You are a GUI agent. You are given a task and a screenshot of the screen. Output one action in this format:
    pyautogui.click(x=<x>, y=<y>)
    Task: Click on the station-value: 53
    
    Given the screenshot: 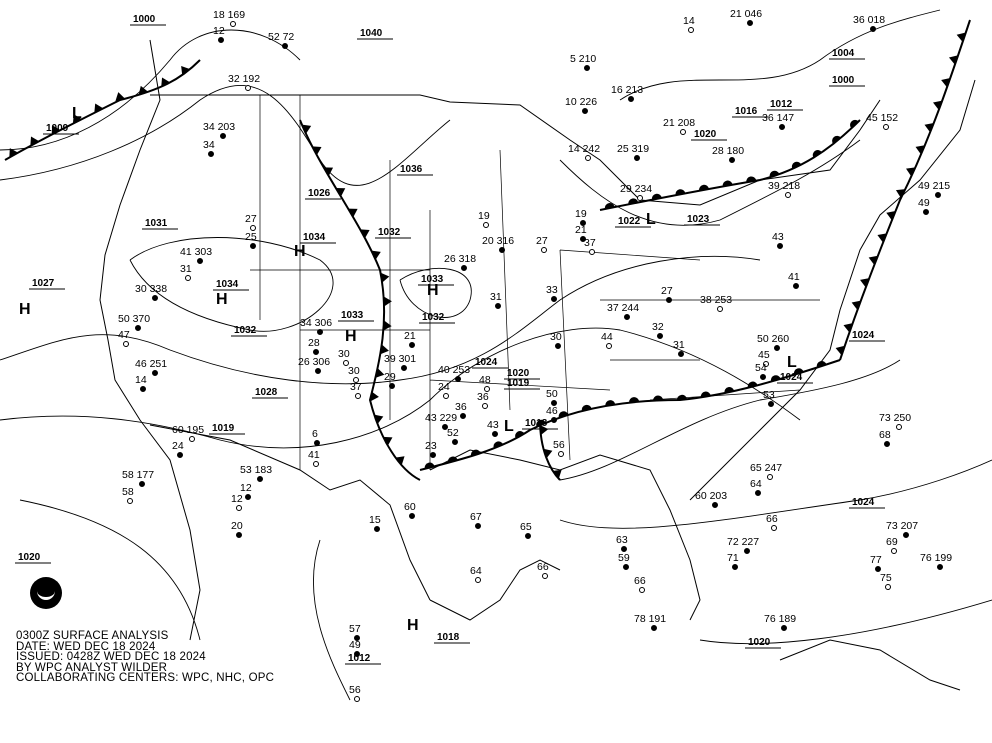 What is the action you would take?
    pyautogui.click(x=769, y=395)
    